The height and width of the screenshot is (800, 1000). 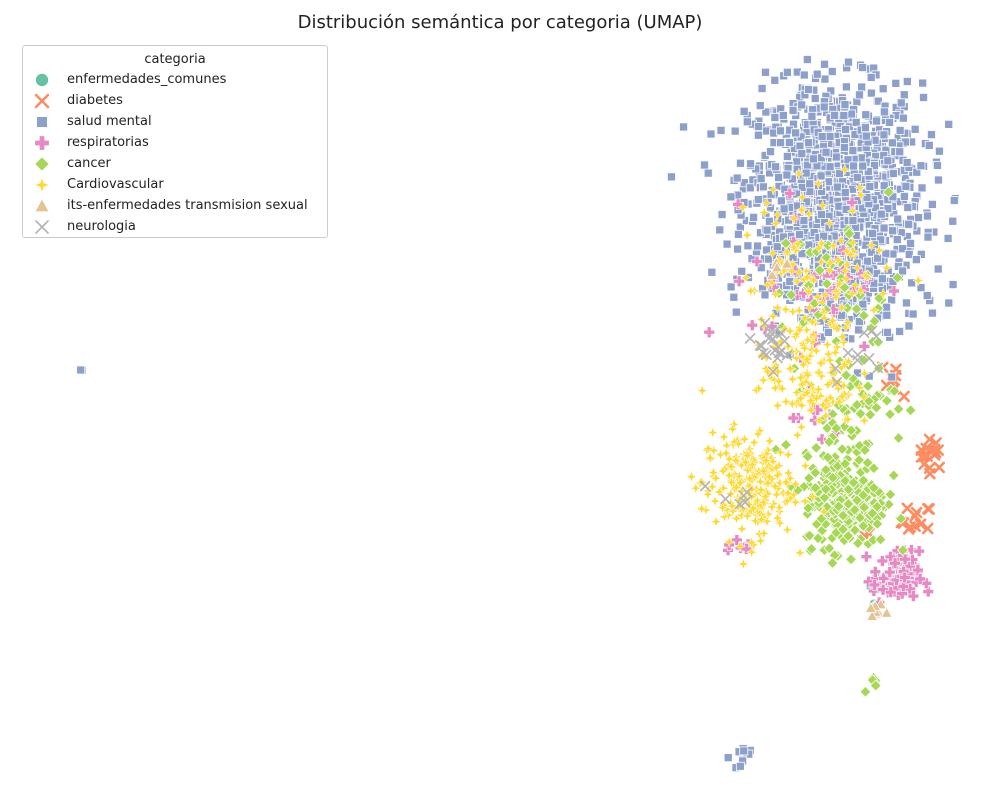 What do you see at coordinates (42, 100) in the screenshot?
I see `legend-marker` at bounding box center [42, 100].